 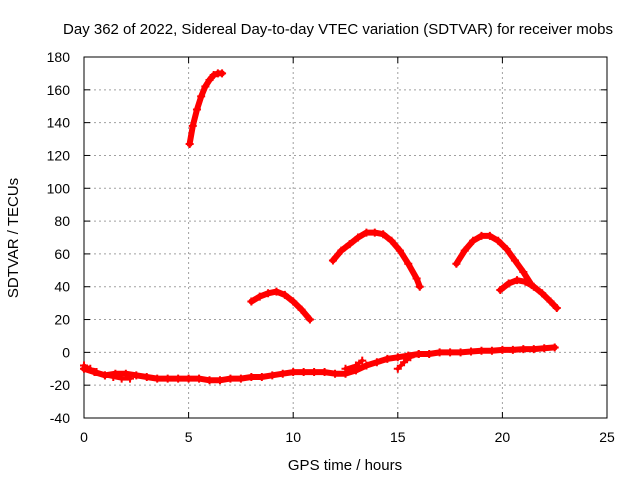 I want to click on y-tick-label: -20, so click(x=60, y=385).